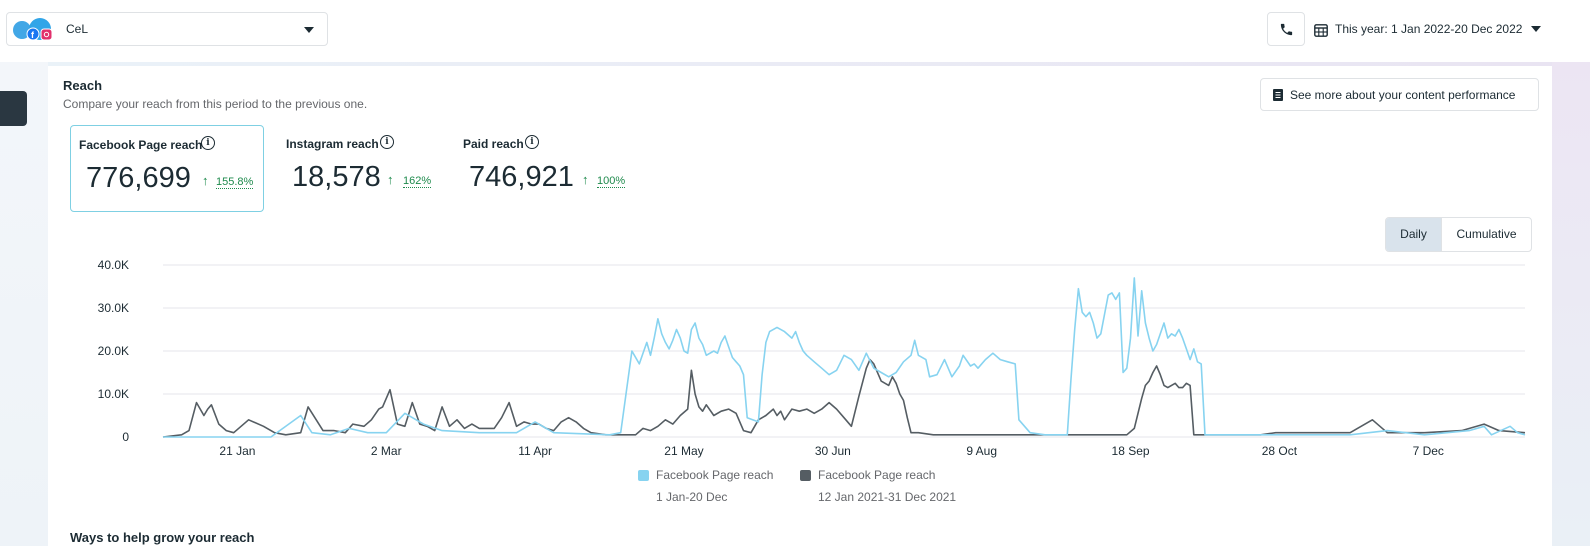 The height and width of the screenshot is (546, 1590). What do you see at coordinates (1403, 95) in the screenshot?
I see `see-more-label: See more about your content performance` at bounding box center [1403, 95].